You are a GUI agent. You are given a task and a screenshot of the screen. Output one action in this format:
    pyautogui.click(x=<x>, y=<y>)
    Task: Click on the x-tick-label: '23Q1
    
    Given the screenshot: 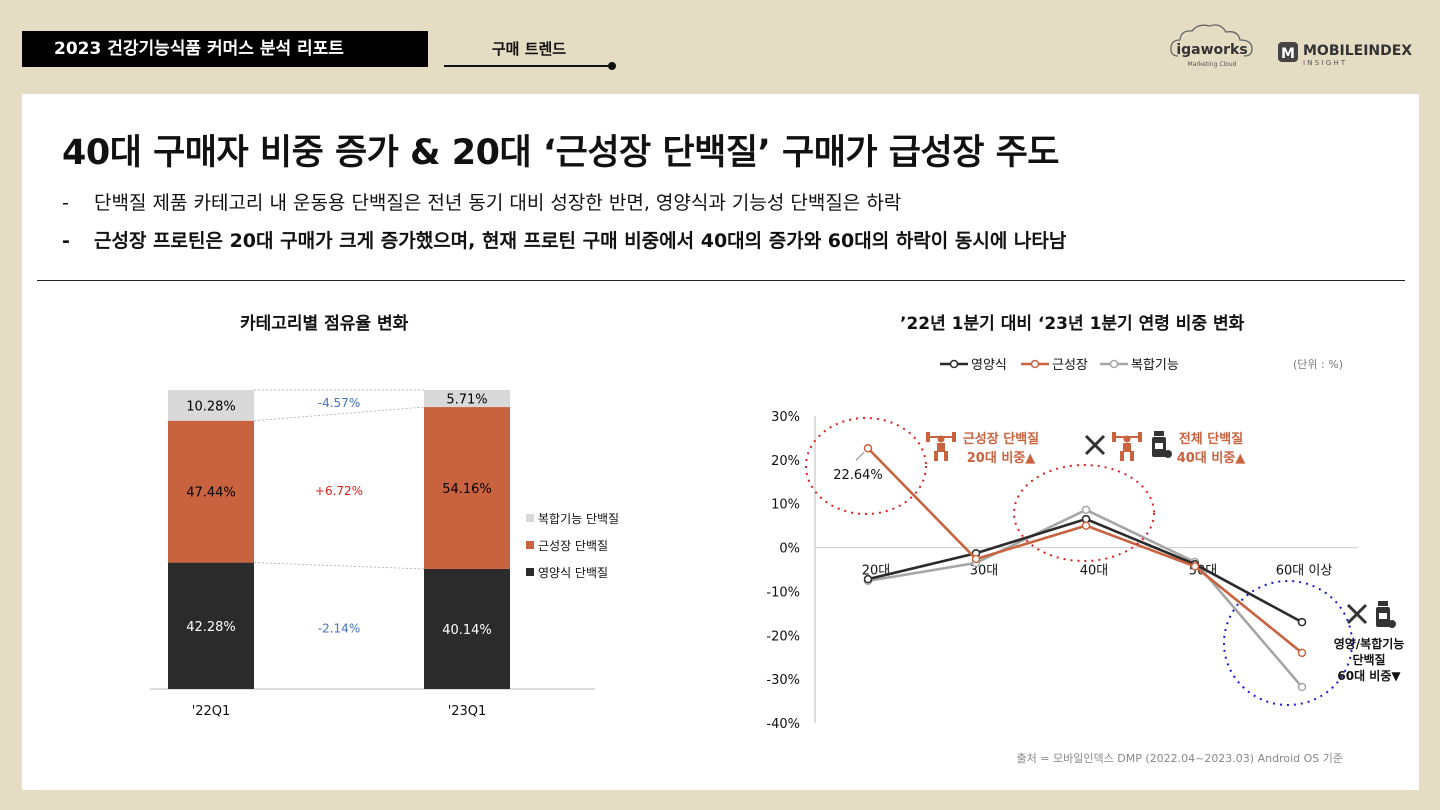 What is the action you would take?
    pyautogui.click(x=467, y=711)
    